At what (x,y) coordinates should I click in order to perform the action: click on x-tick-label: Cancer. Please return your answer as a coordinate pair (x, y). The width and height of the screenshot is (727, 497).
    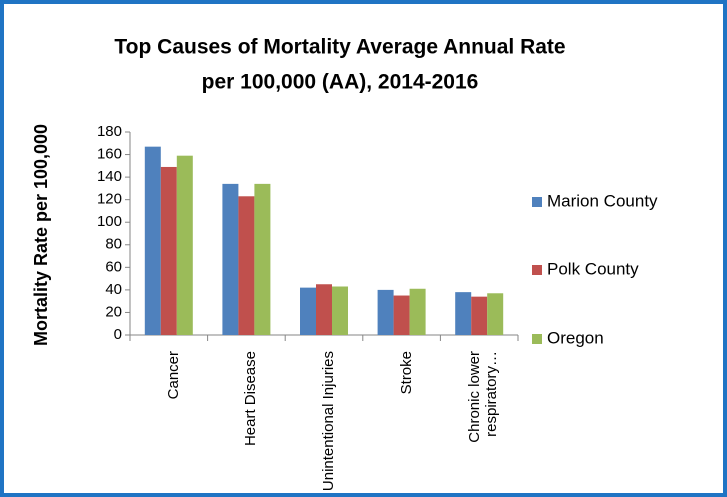
    Looking at the image, I should click on (173, 375).